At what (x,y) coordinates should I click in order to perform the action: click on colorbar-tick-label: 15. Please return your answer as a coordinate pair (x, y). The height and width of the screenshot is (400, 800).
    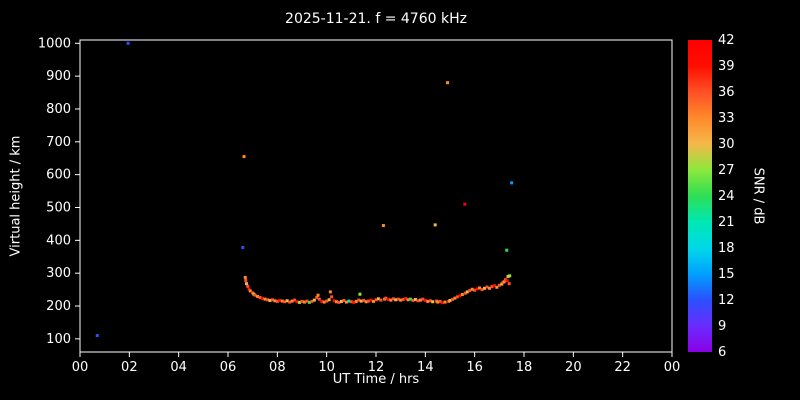
    Looking at the image, I should click on (726, 274).